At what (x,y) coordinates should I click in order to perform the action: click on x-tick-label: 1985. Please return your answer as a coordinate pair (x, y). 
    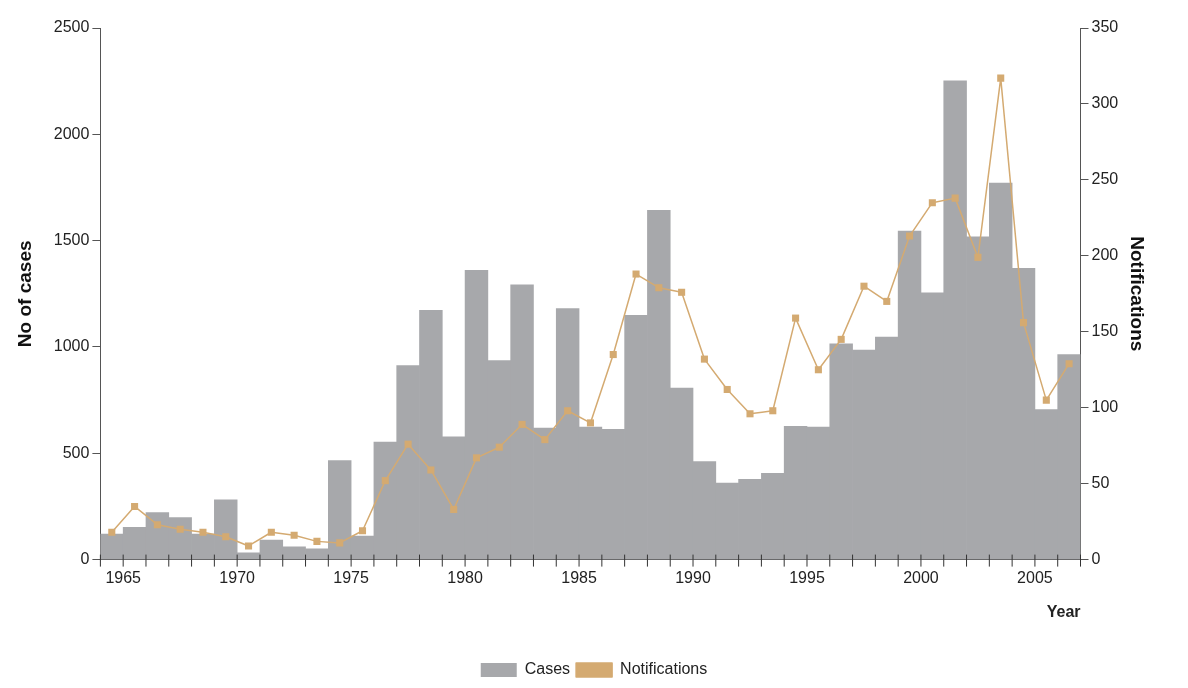
    Looking at the image, I should click on (579, 577).